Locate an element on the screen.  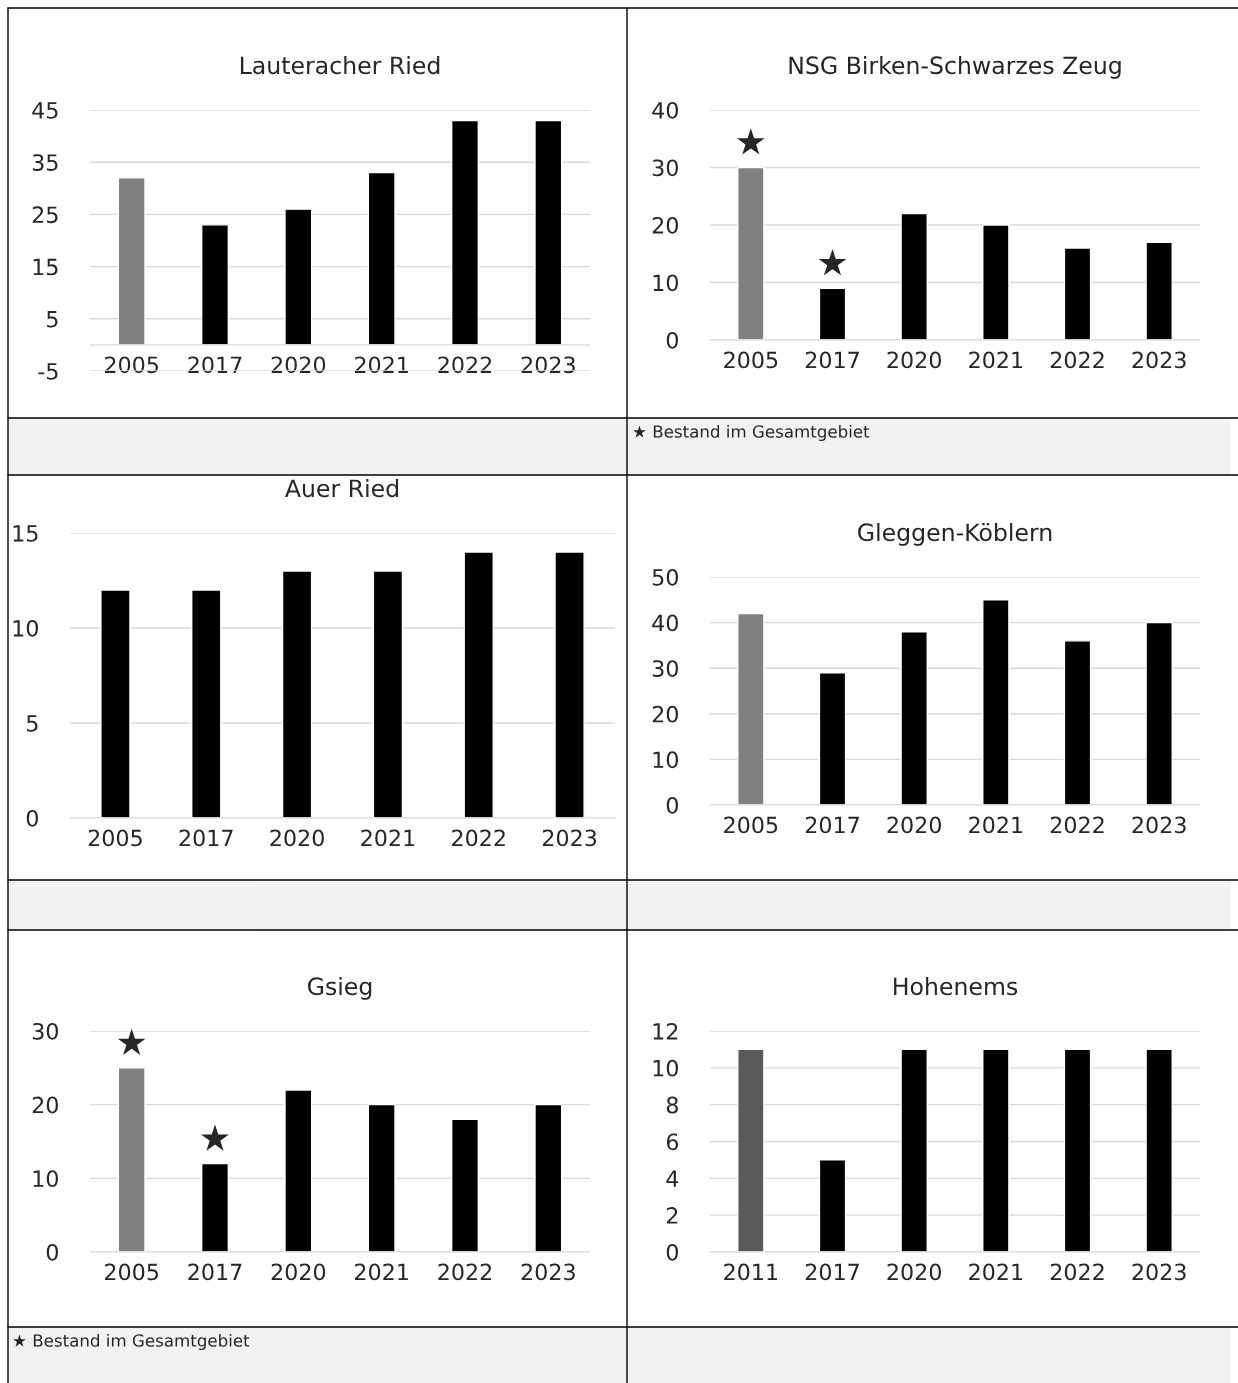
y-tick-label: 35 is located at coordinates (45, 162).